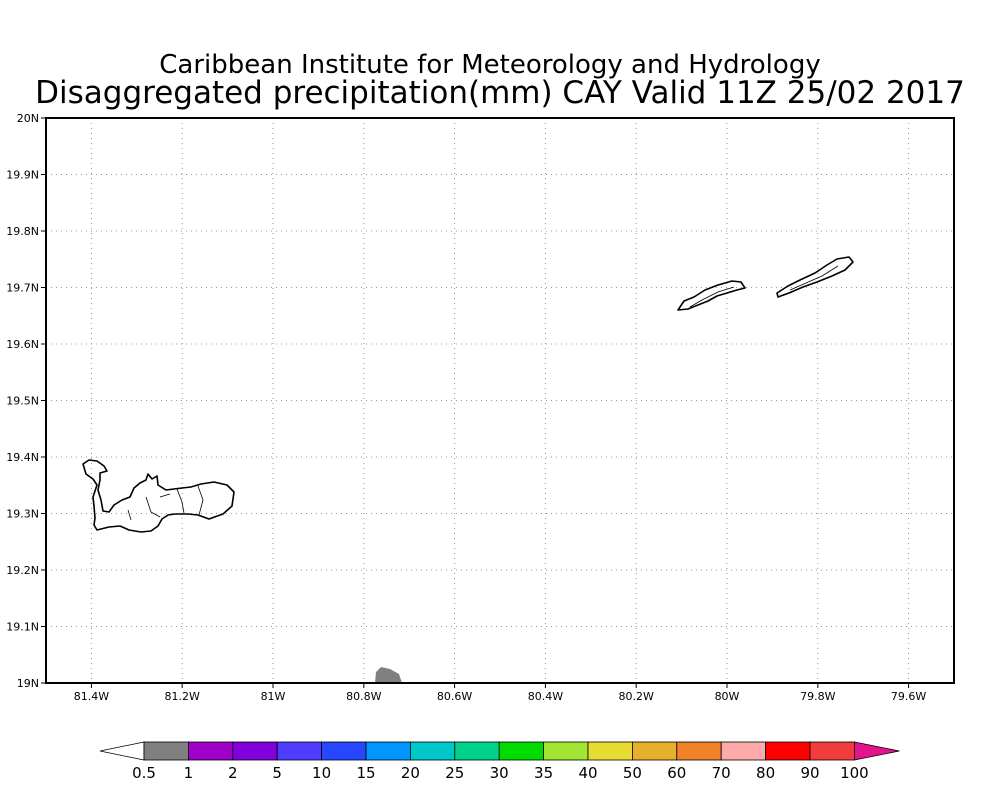 Image resolution: width=1000 pixels, height=800 pixels. Describe the element at coordinates (122, 751) in the screenshot. I see `colorbar-low-arrow` at that location.